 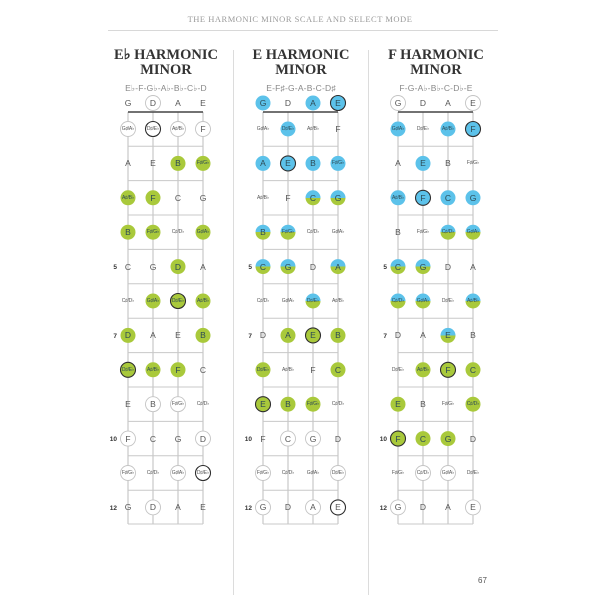 What do you see at coordinates (233, 322) in the screenshot?
I see `column-divider` at bounding box center [233, 322].